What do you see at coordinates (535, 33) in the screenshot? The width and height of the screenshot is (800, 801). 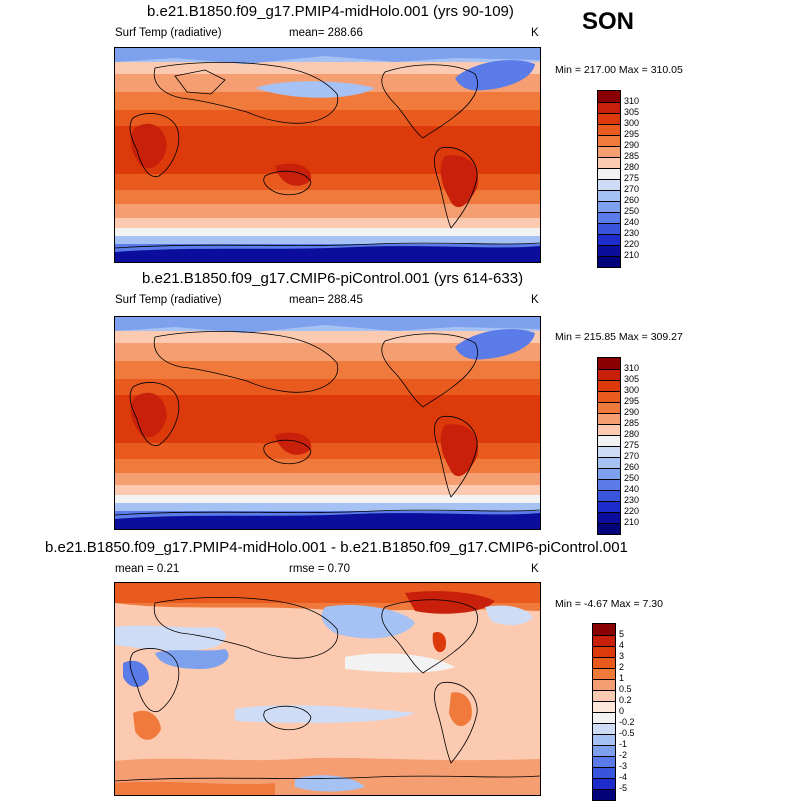 I see `panel1-units: K` at bounding box center [535, 33].